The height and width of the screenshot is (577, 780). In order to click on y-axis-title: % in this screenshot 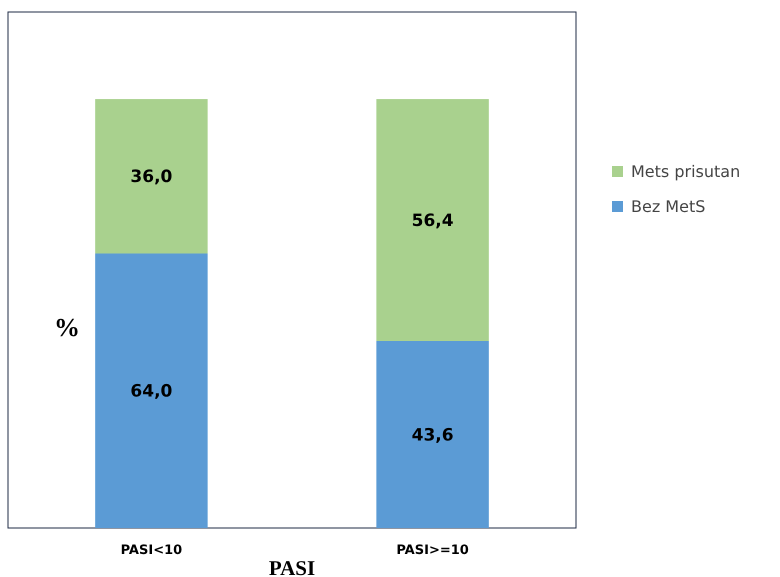, I will do `click(67, 327)`.